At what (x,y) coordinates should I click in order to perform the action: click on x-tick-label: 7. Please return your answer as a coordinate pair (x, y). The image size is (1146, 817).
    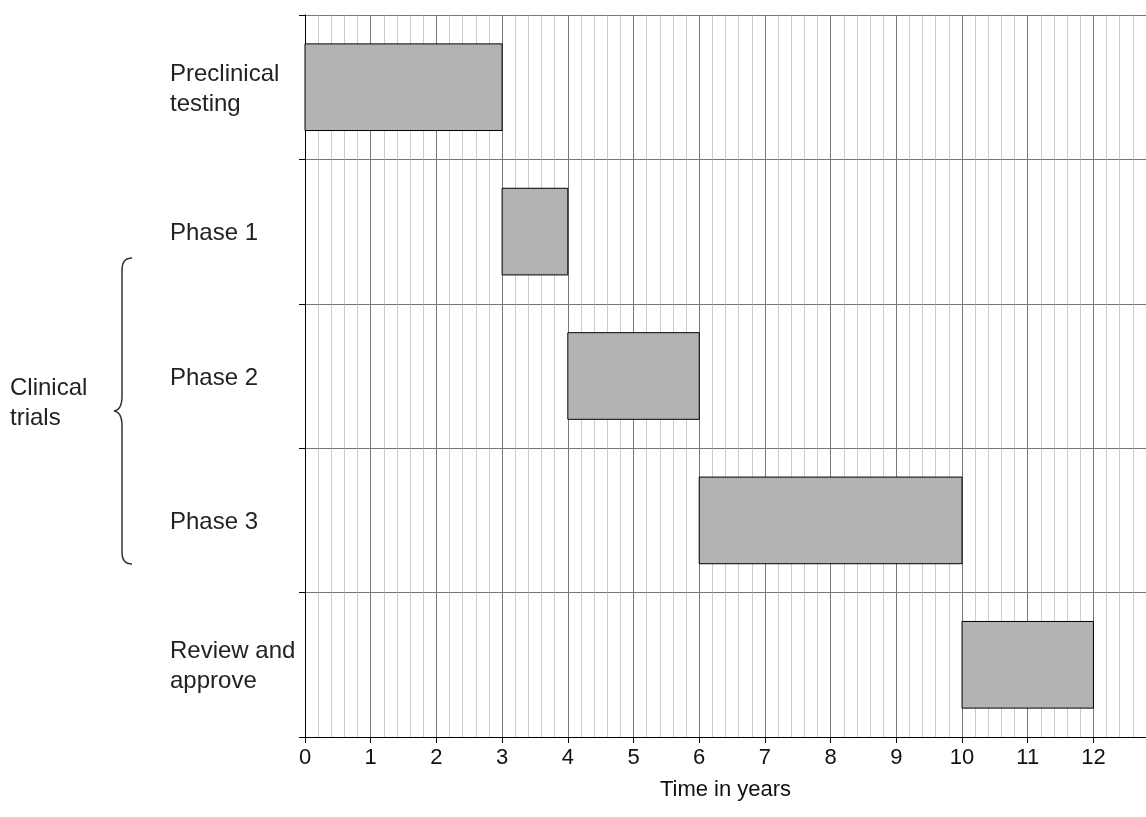
    Looking at the image, I should click on (765, 756).